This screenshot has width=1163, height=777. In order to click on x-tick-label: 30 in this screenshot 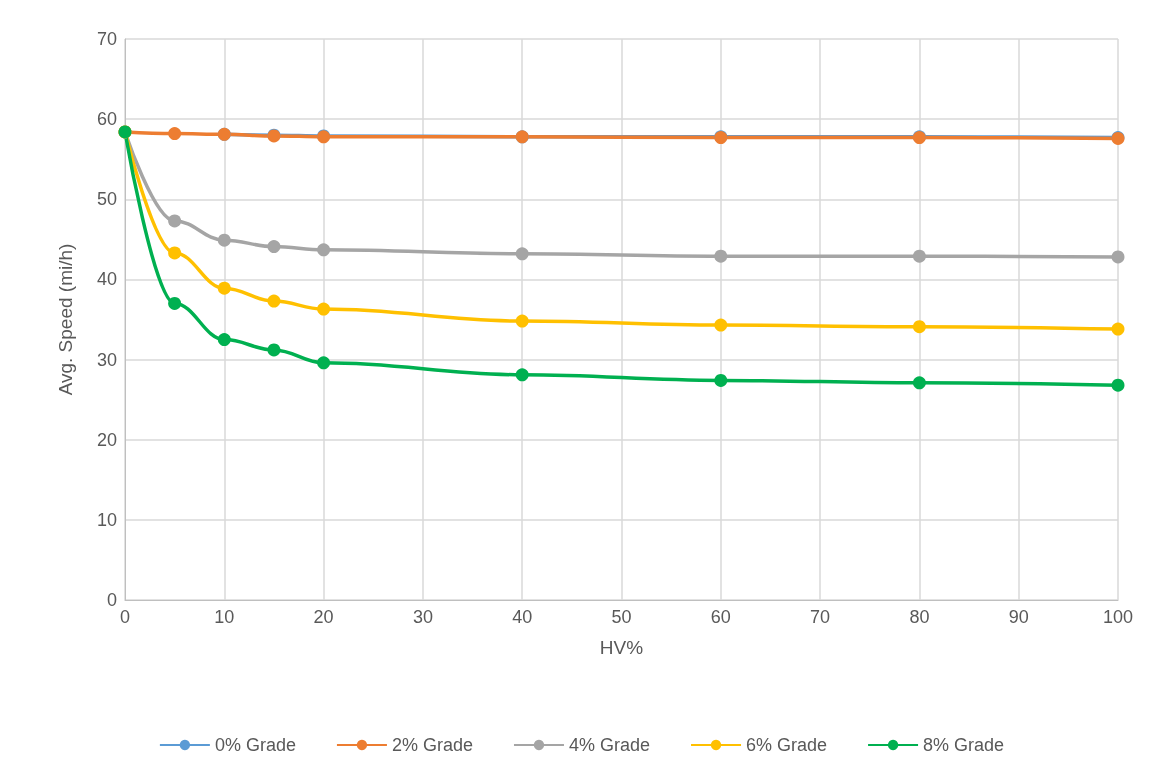, I will do `click(422, 617)`.